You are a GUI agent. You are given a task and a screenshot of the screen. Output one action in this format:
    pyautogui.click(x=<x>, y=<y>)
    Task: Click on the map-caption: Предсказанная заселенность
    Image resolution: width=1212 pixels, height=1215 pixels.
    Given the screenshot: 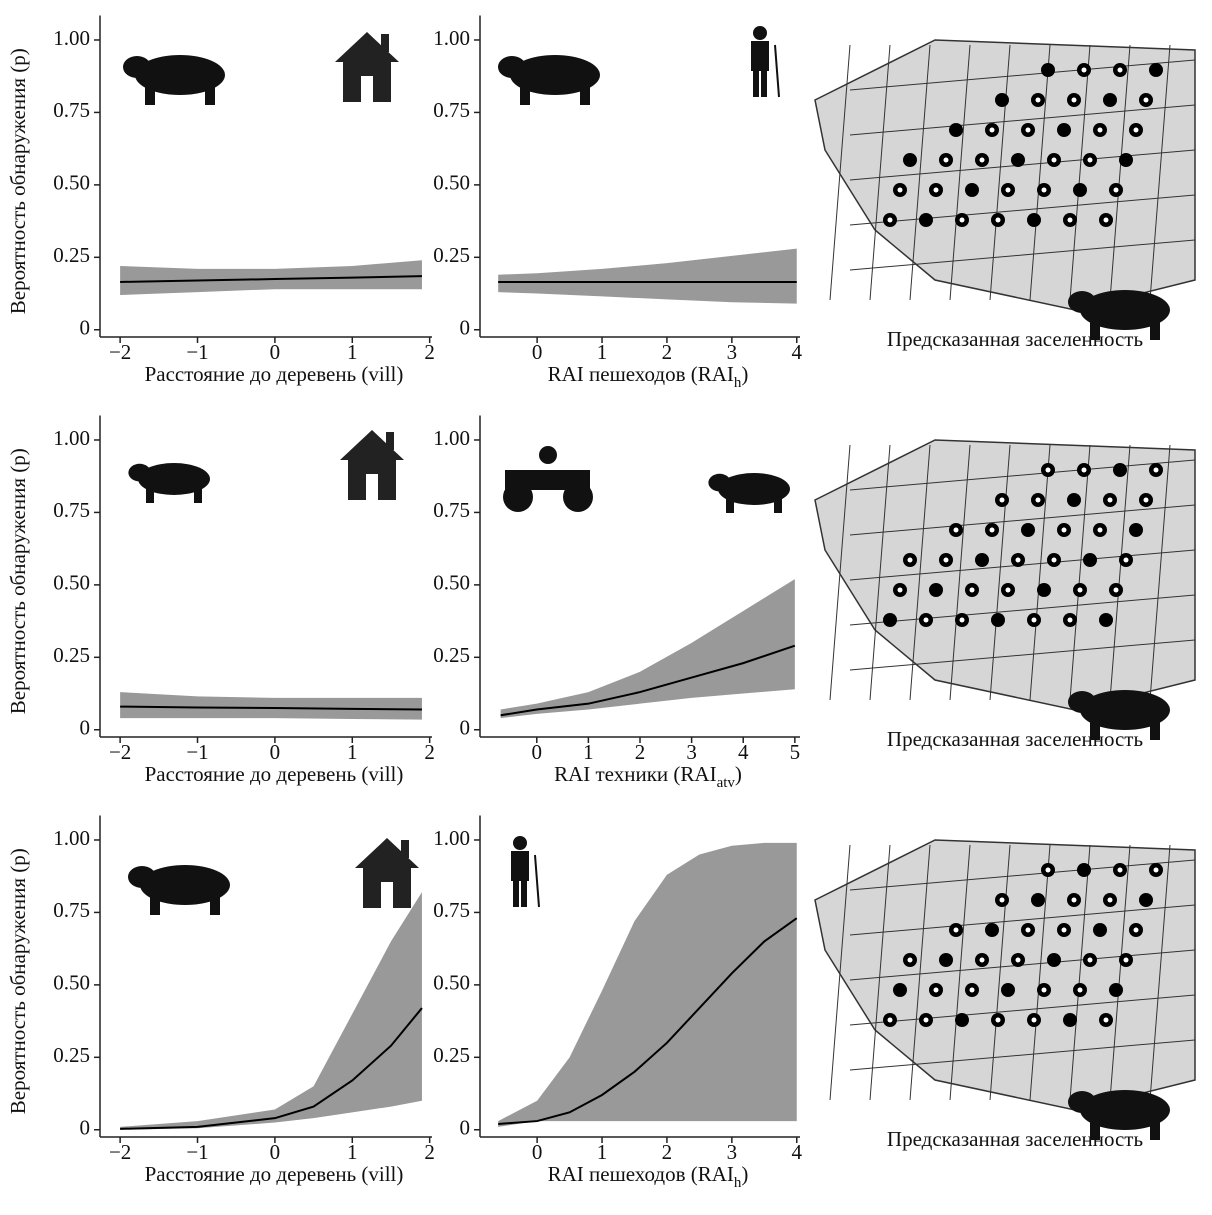 What is the action you would take?
    pyautogui.click(x=1015, y=1139)
    